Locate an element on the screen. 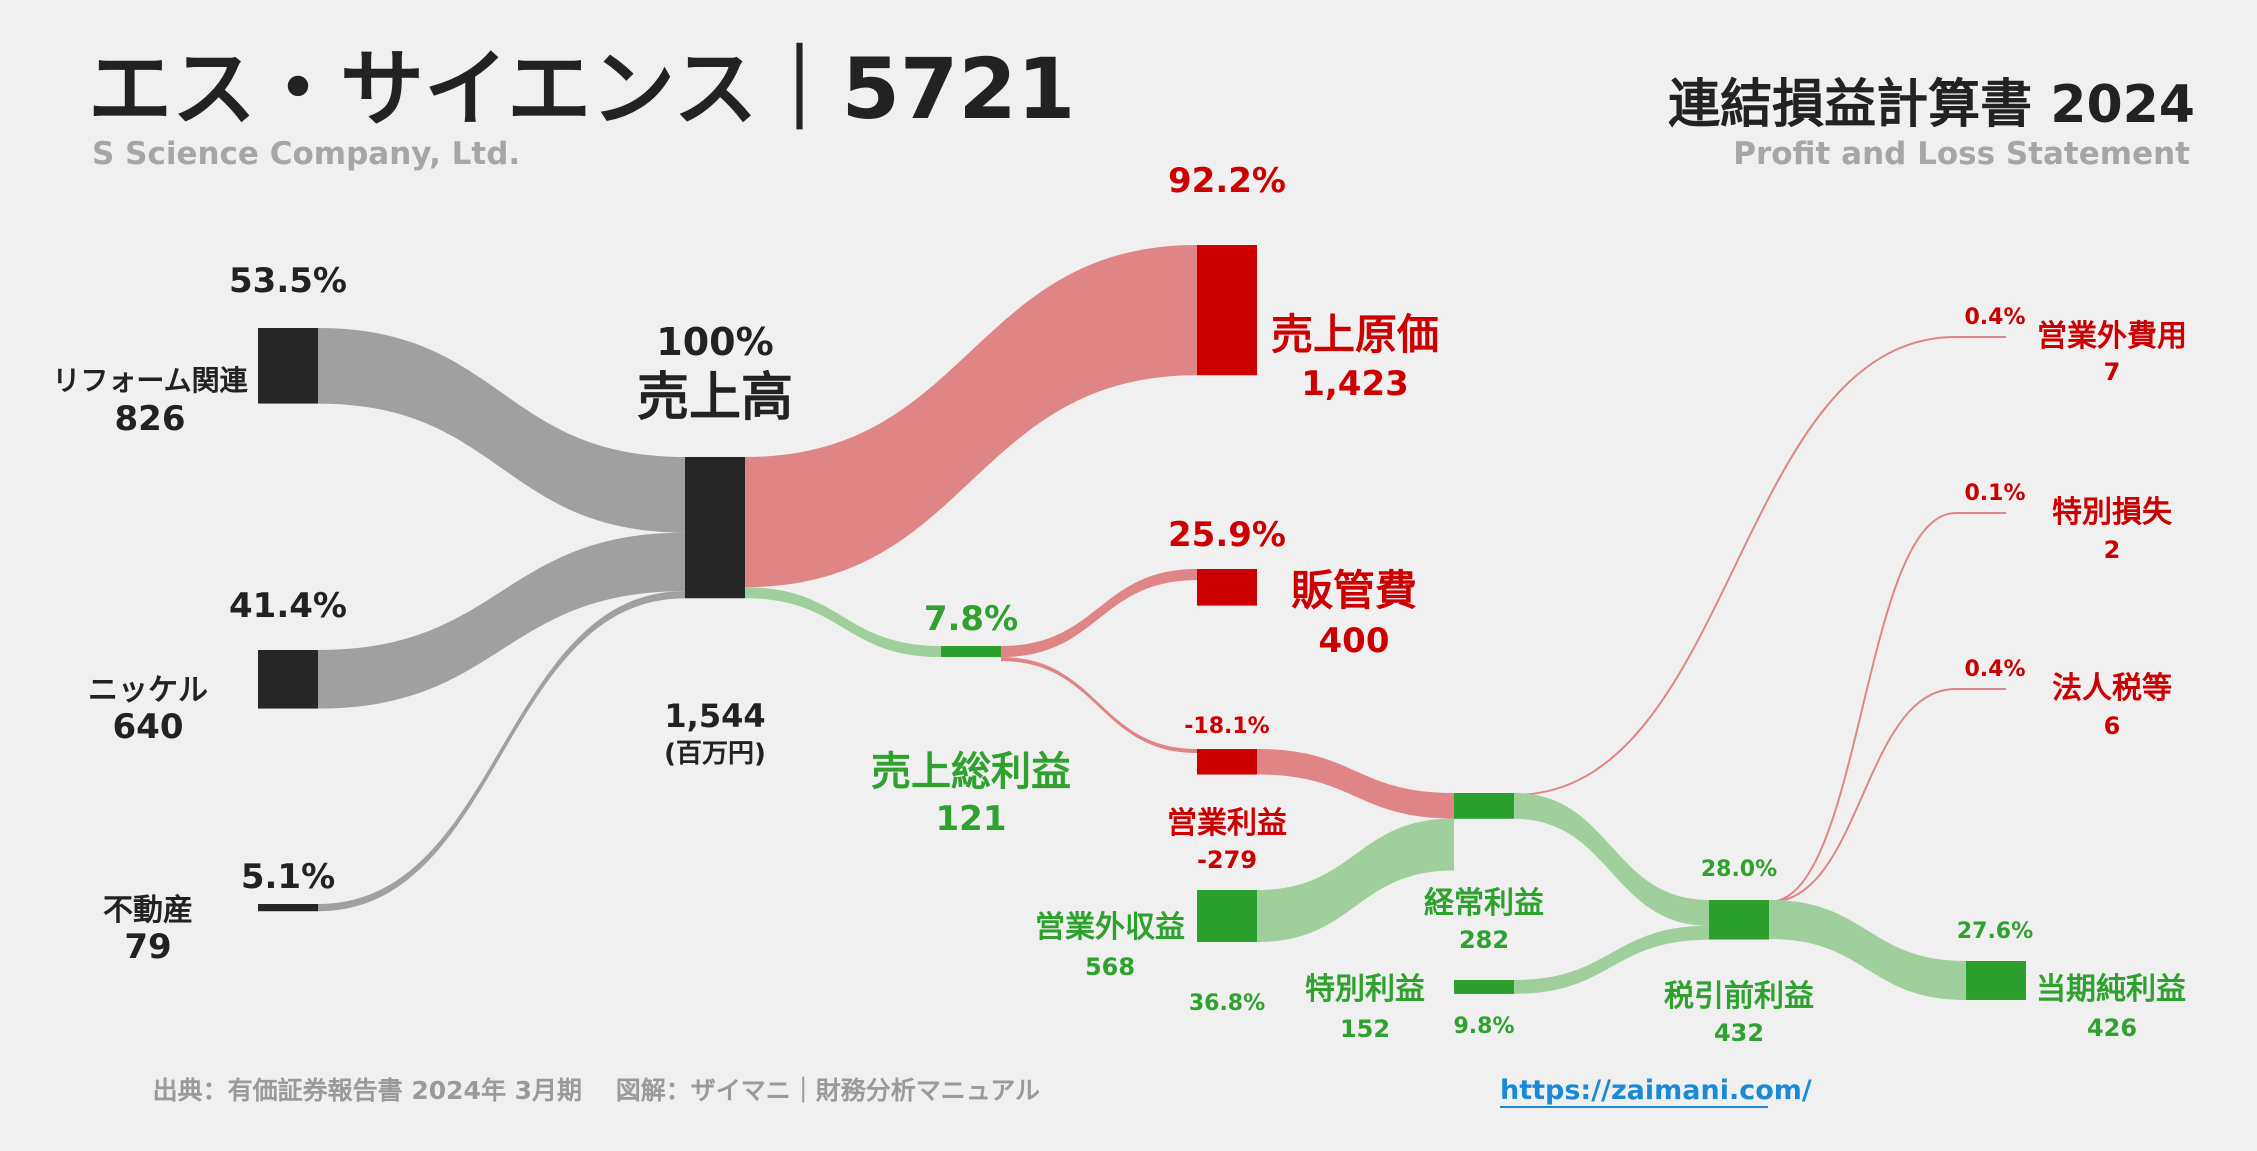  pct-label-net: 27.6% is located at coordinates (1995, 931).